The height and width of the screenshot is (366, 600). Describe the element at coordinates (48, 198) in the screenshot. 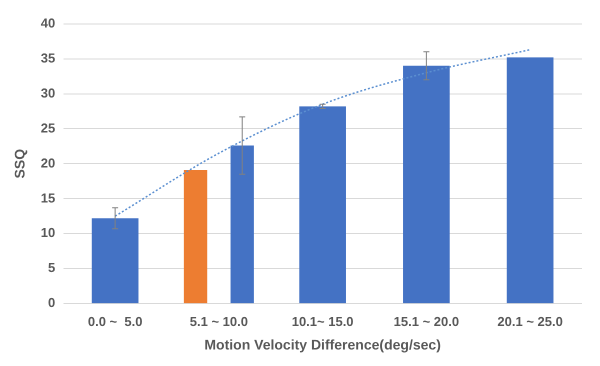

I see `y-tick-label: 15` at that location.